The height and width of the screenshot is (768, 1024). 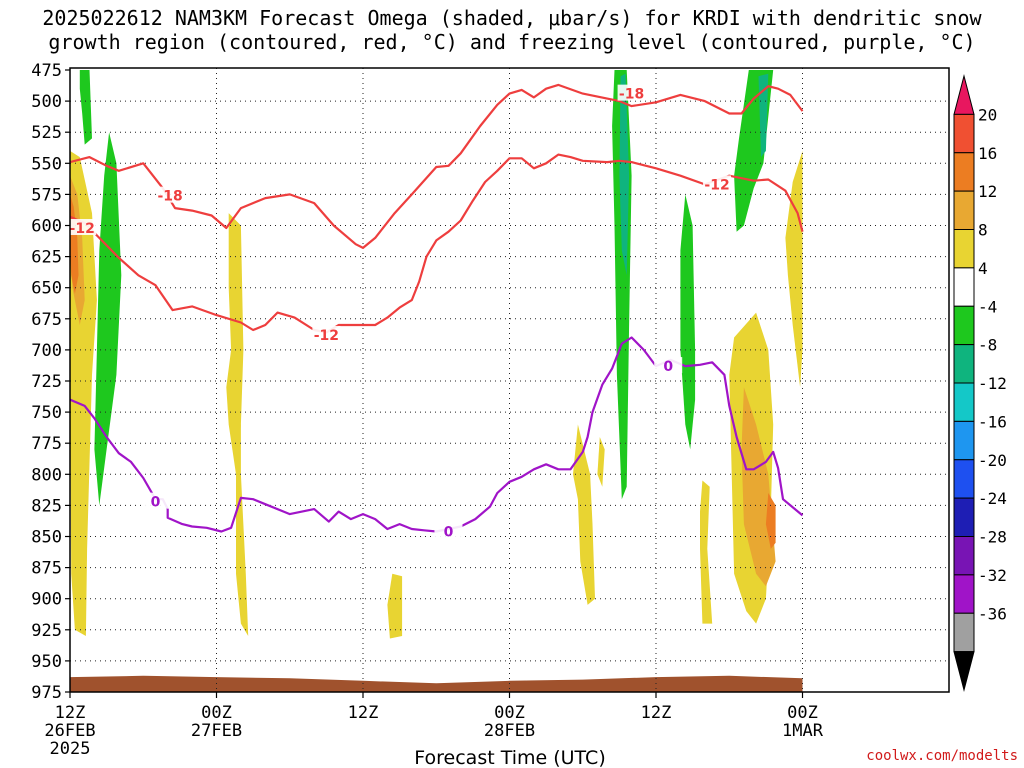 I want to click on dgz-bottom-label-2: -12, so click(x=716, y=185).